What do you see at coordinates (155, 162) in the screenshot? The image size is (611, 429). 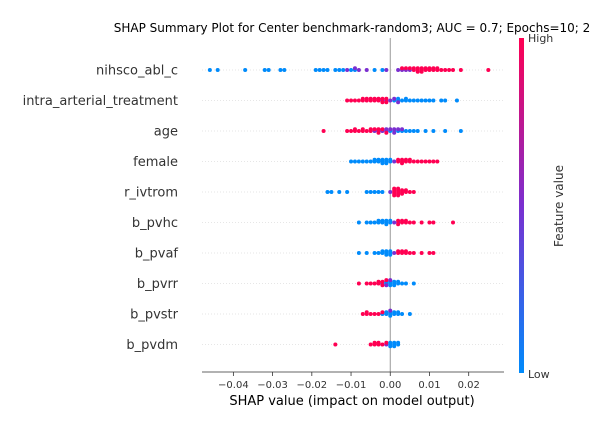 I see `feature-label-female: female` at bounding box center [155, 162].